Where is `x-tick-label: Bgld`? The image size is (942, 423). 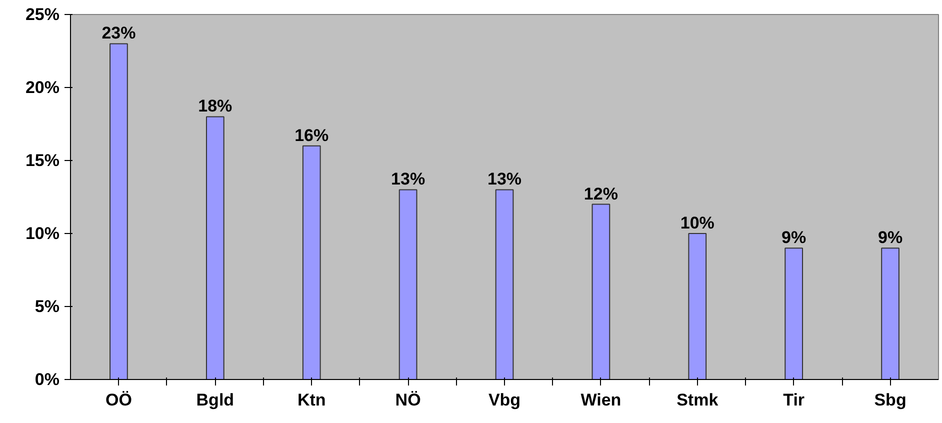
x-tick-label: Bgld is located at coordinates (215, 400).